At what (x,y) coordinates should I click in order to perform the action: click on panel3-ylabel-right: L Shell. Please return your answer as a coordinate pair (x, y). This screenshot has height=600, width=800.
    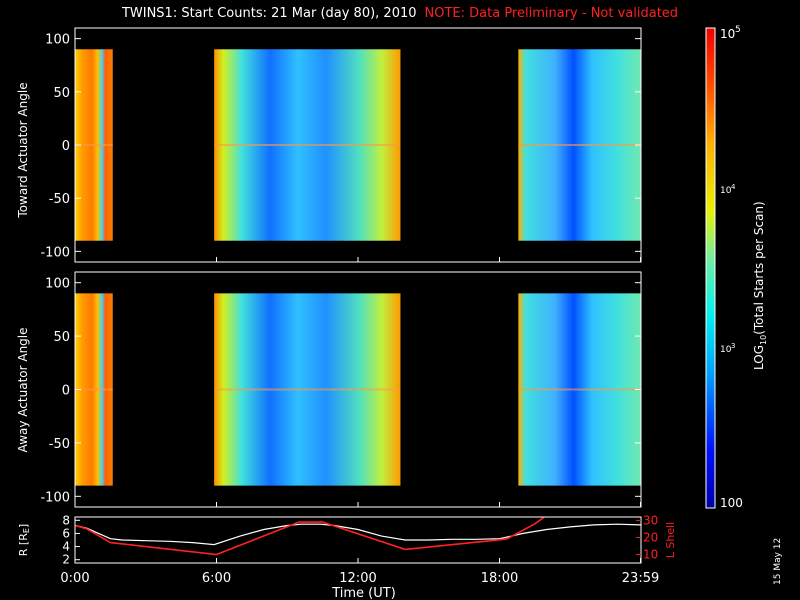
    Looking at the image, I should click on (670, 540).